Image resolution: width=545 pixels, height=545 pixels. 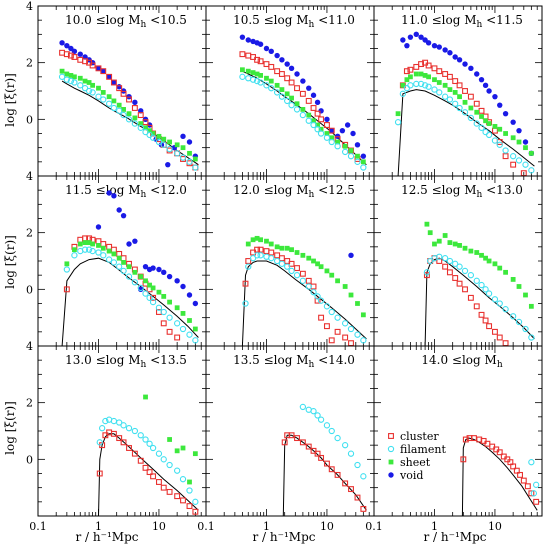 What do you see at coordinates (391, 462) in the screenshot?
I see `legend-marker-sheet` at bounding box center [391, 462].